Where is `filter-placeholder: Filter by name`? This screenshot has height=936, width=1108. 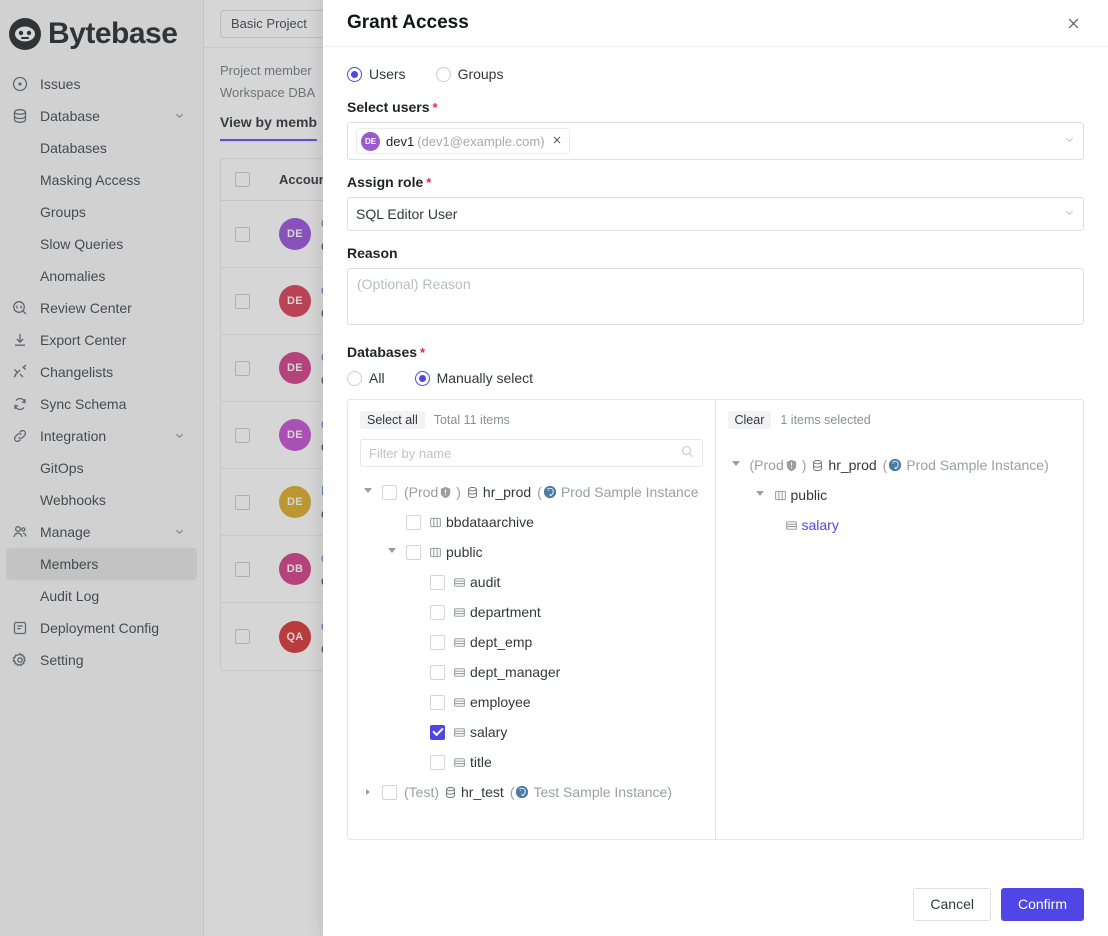 filter-placeholder: Filter by name is located at coordinates (410, 453).